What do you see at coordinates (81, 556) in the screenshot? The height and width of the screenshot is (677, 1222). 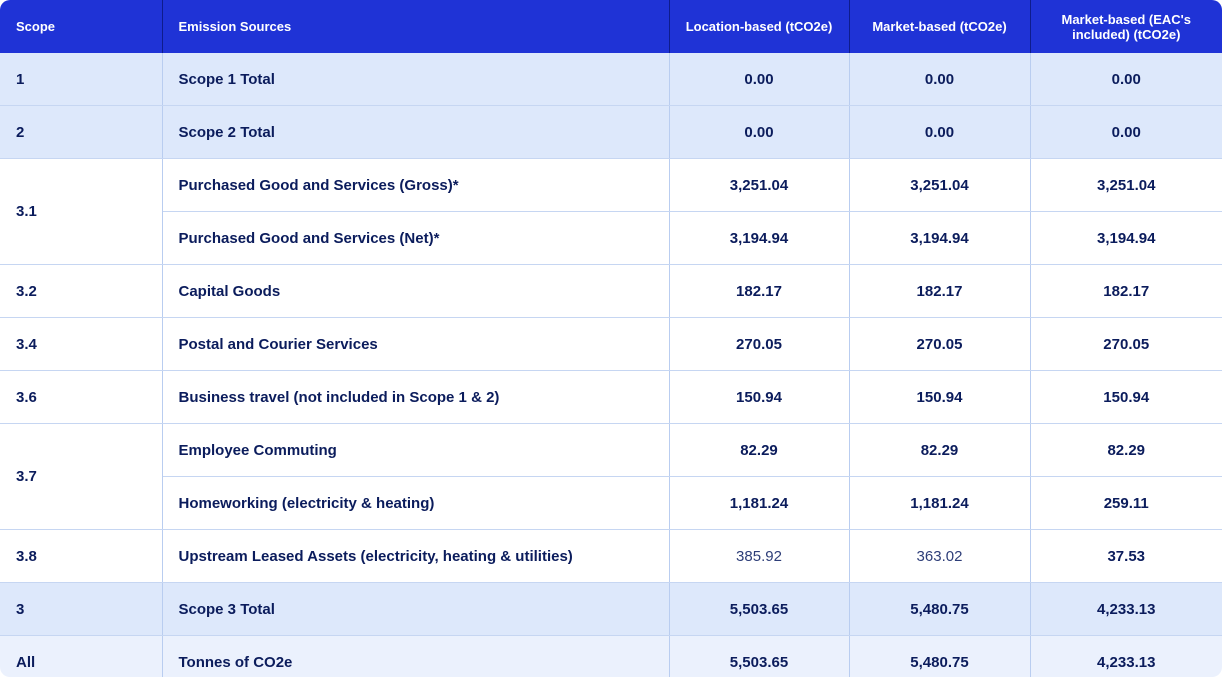 I see `scope-cell: 3.8` at bounding box center [81, 556].